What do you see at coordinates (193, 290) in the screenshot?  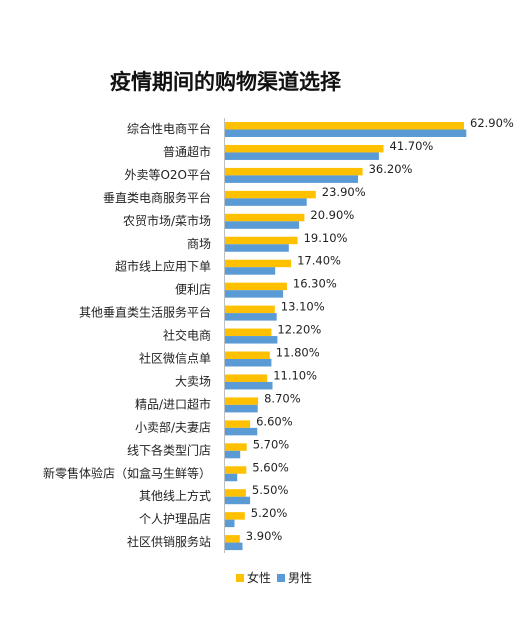 I see `category-label-7: 便利店` at bounding box center [193, 290].